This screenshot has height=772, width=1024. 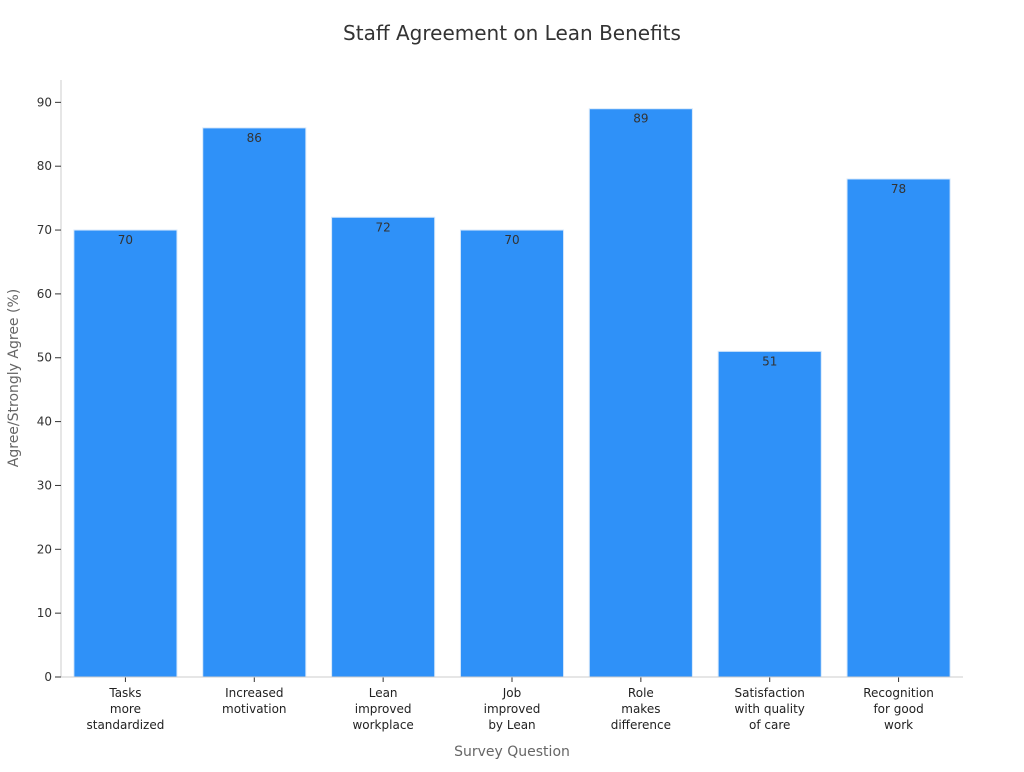 What do you see at coordinates (769, 709) in the screenshot?
I see `x-tick-label: Satisfaction with quality of care` at bounding box center [769, 709].